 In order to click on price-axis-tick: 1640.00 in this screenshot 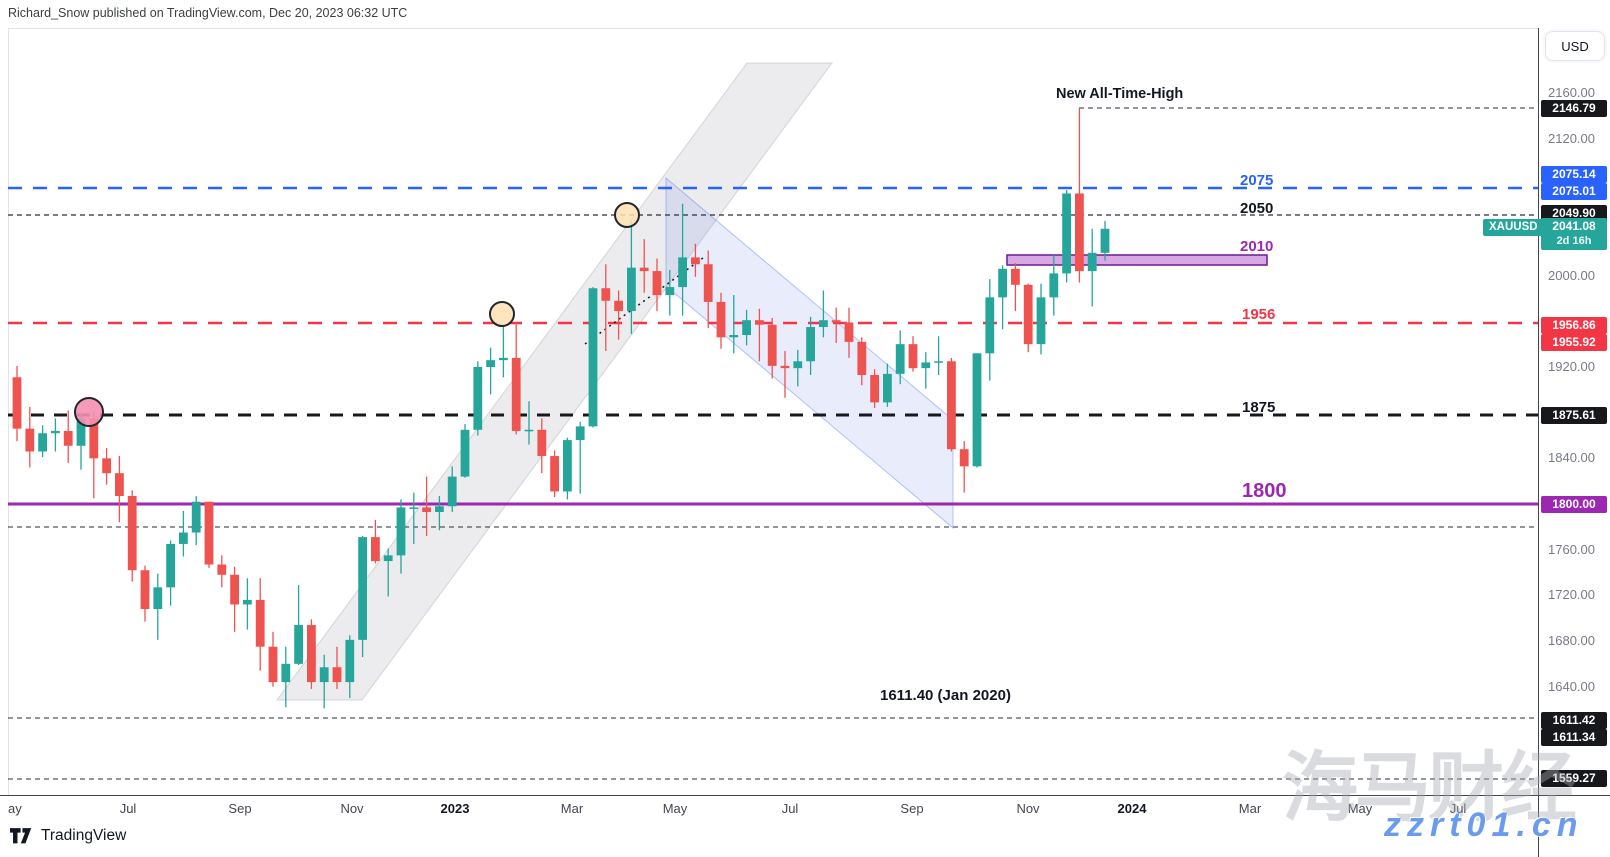, I will do `click(1571, 686)`.